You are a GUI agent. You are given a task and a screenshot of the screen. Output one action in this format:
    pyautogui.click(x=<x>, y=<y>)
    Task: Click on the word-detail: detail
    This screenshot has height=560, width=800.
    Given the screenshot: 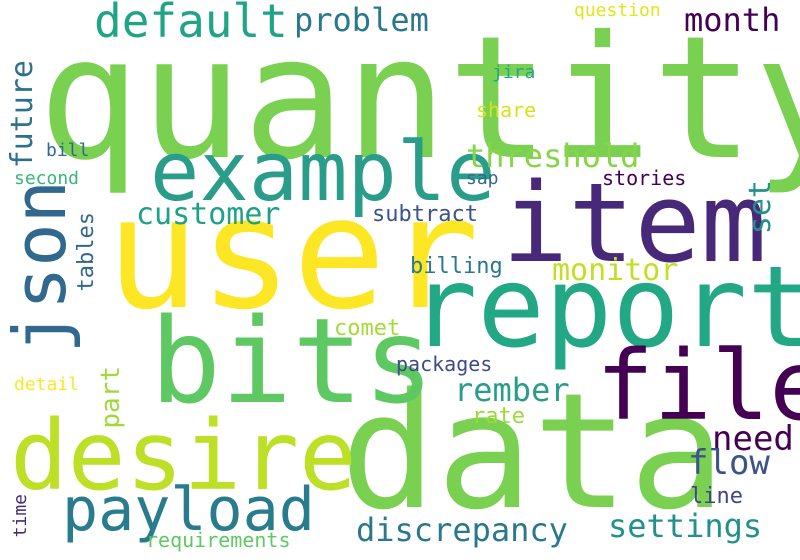 What is the action you would take?
    pyautogui.click(x=47, y=384)
    